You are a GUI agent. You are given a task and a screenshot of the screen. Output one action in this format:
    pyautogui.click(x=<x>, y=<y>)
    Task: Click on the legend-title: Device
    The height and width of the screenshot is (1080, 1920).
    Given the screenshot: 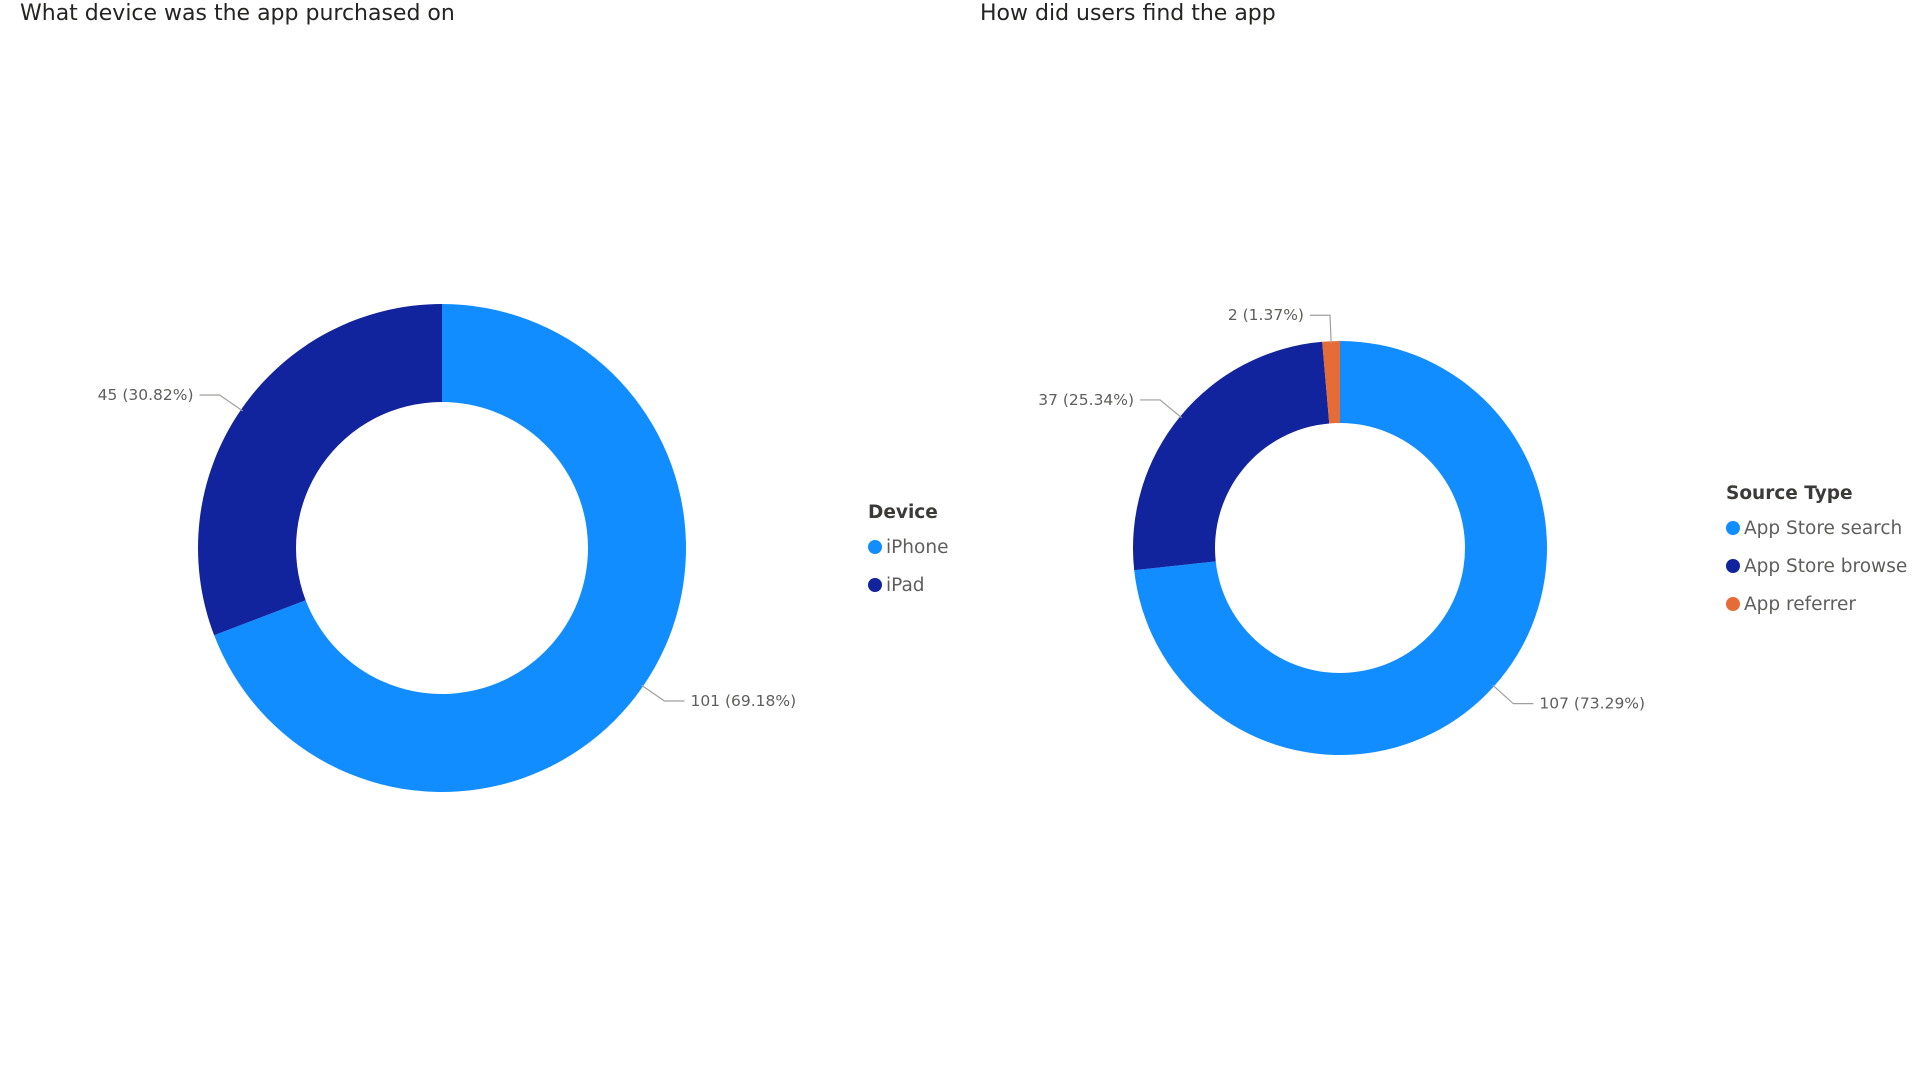 What is the action you would take?
    pyautogui.click(x=903, y=512)
    